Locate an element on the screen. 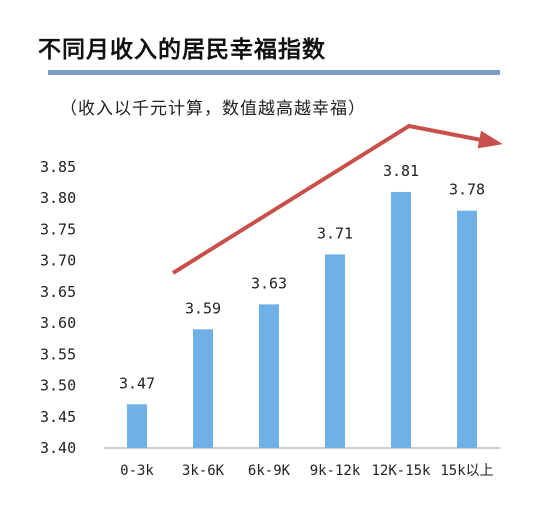 The height and width of the screenshot is (525, 550). y-tick-label: 3.85 is located at coordinates (58, 167).